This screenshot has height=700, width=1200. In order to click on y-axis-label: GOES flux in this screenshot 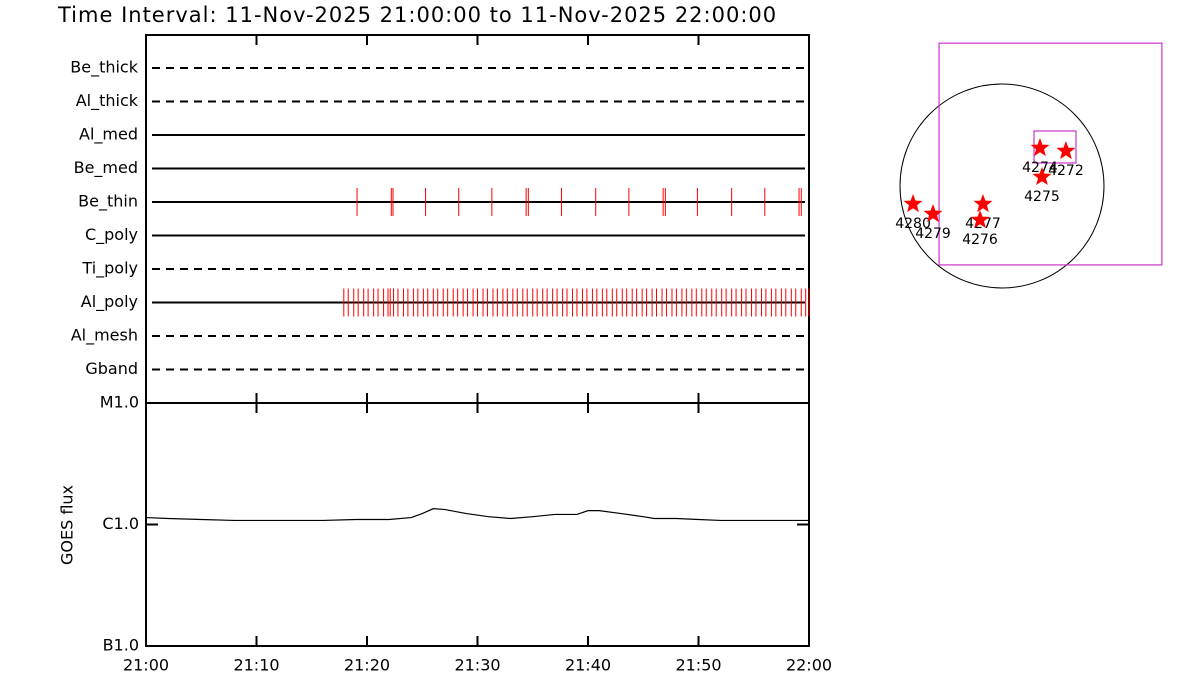, I will do `click(67, 525)`.